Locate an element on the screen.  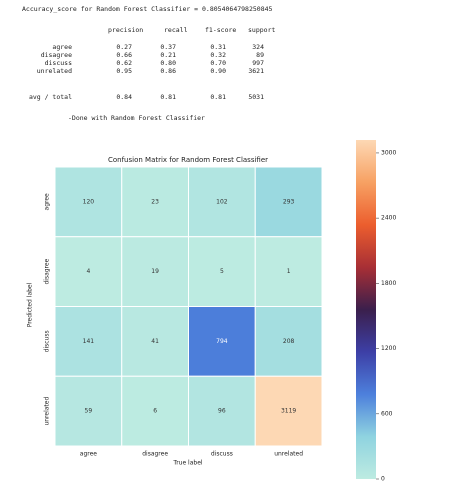
cell-label: 41 is located at coordinates (155, 341).